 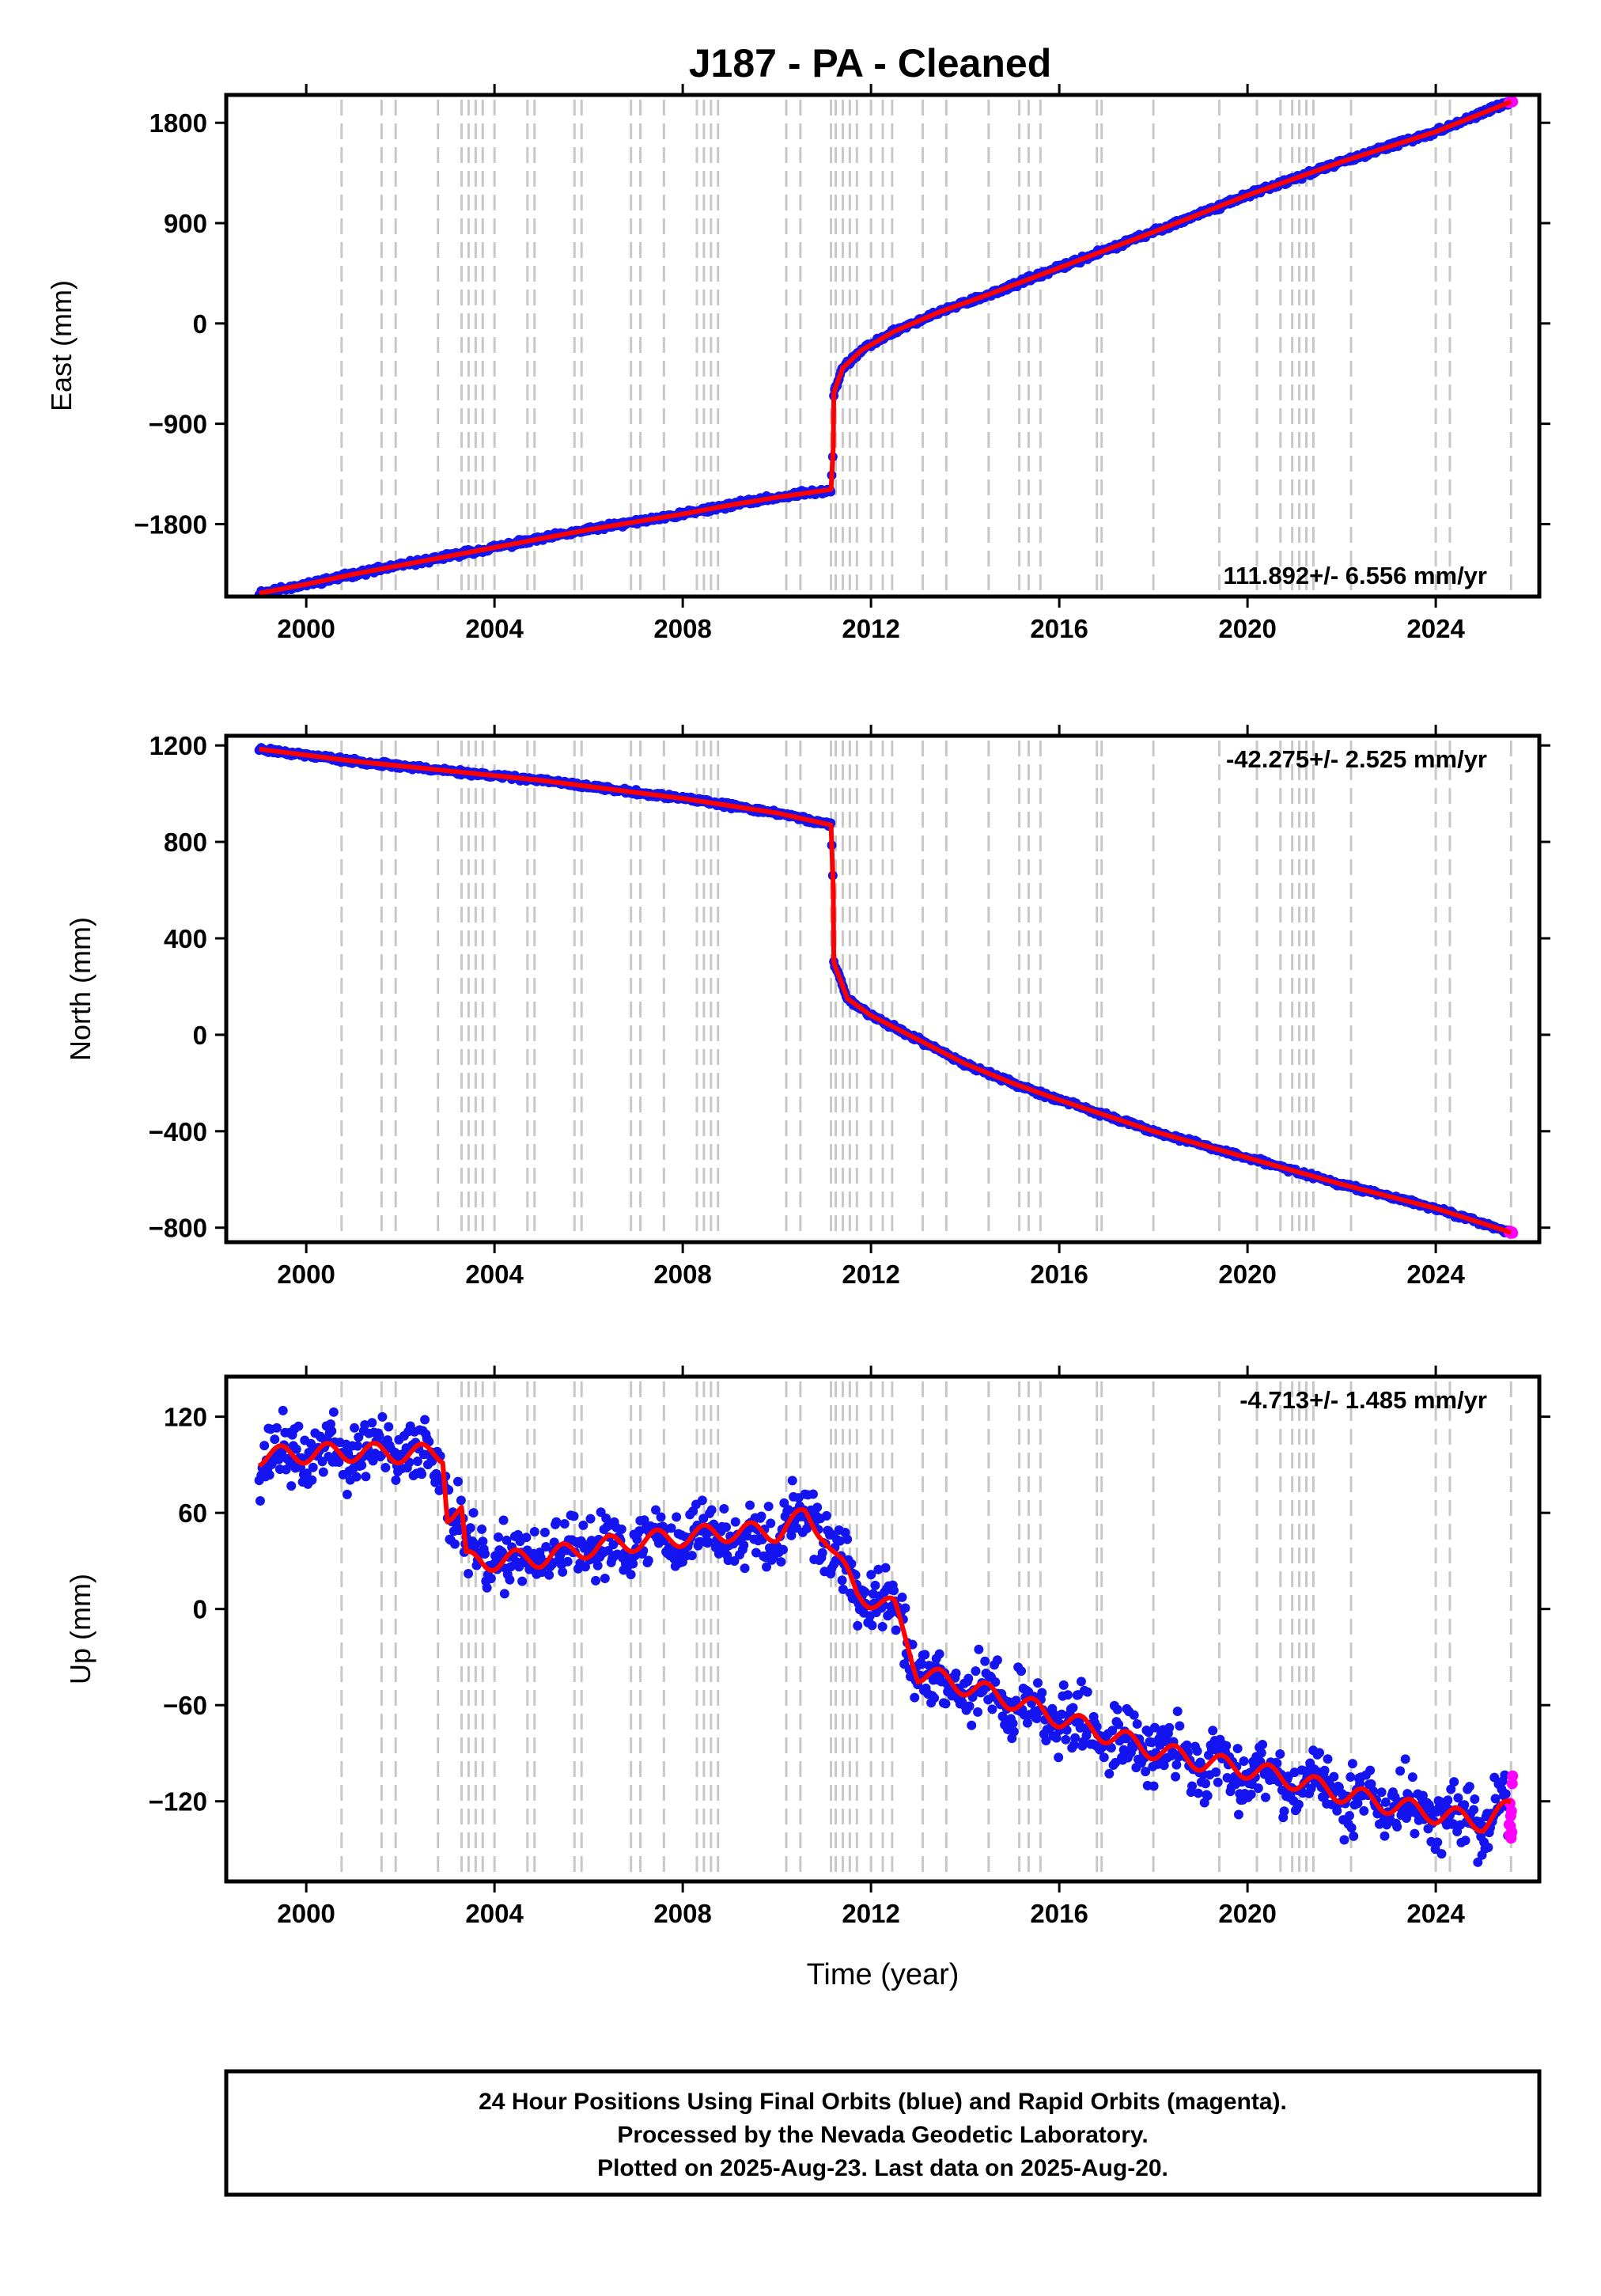 What do you see at coordinates (185, 224) in the screenshot?
I see `y-tick-label: 900` at bounding box center [185, 224].